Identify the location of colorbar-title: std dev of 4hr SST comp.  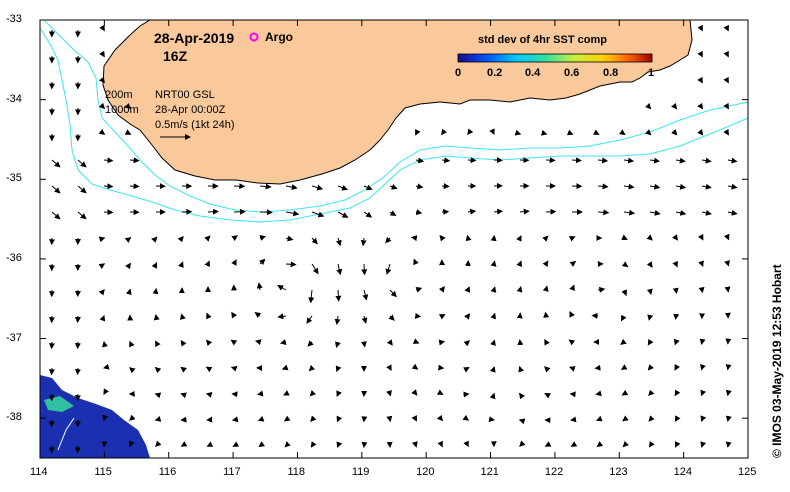
(542, 40).